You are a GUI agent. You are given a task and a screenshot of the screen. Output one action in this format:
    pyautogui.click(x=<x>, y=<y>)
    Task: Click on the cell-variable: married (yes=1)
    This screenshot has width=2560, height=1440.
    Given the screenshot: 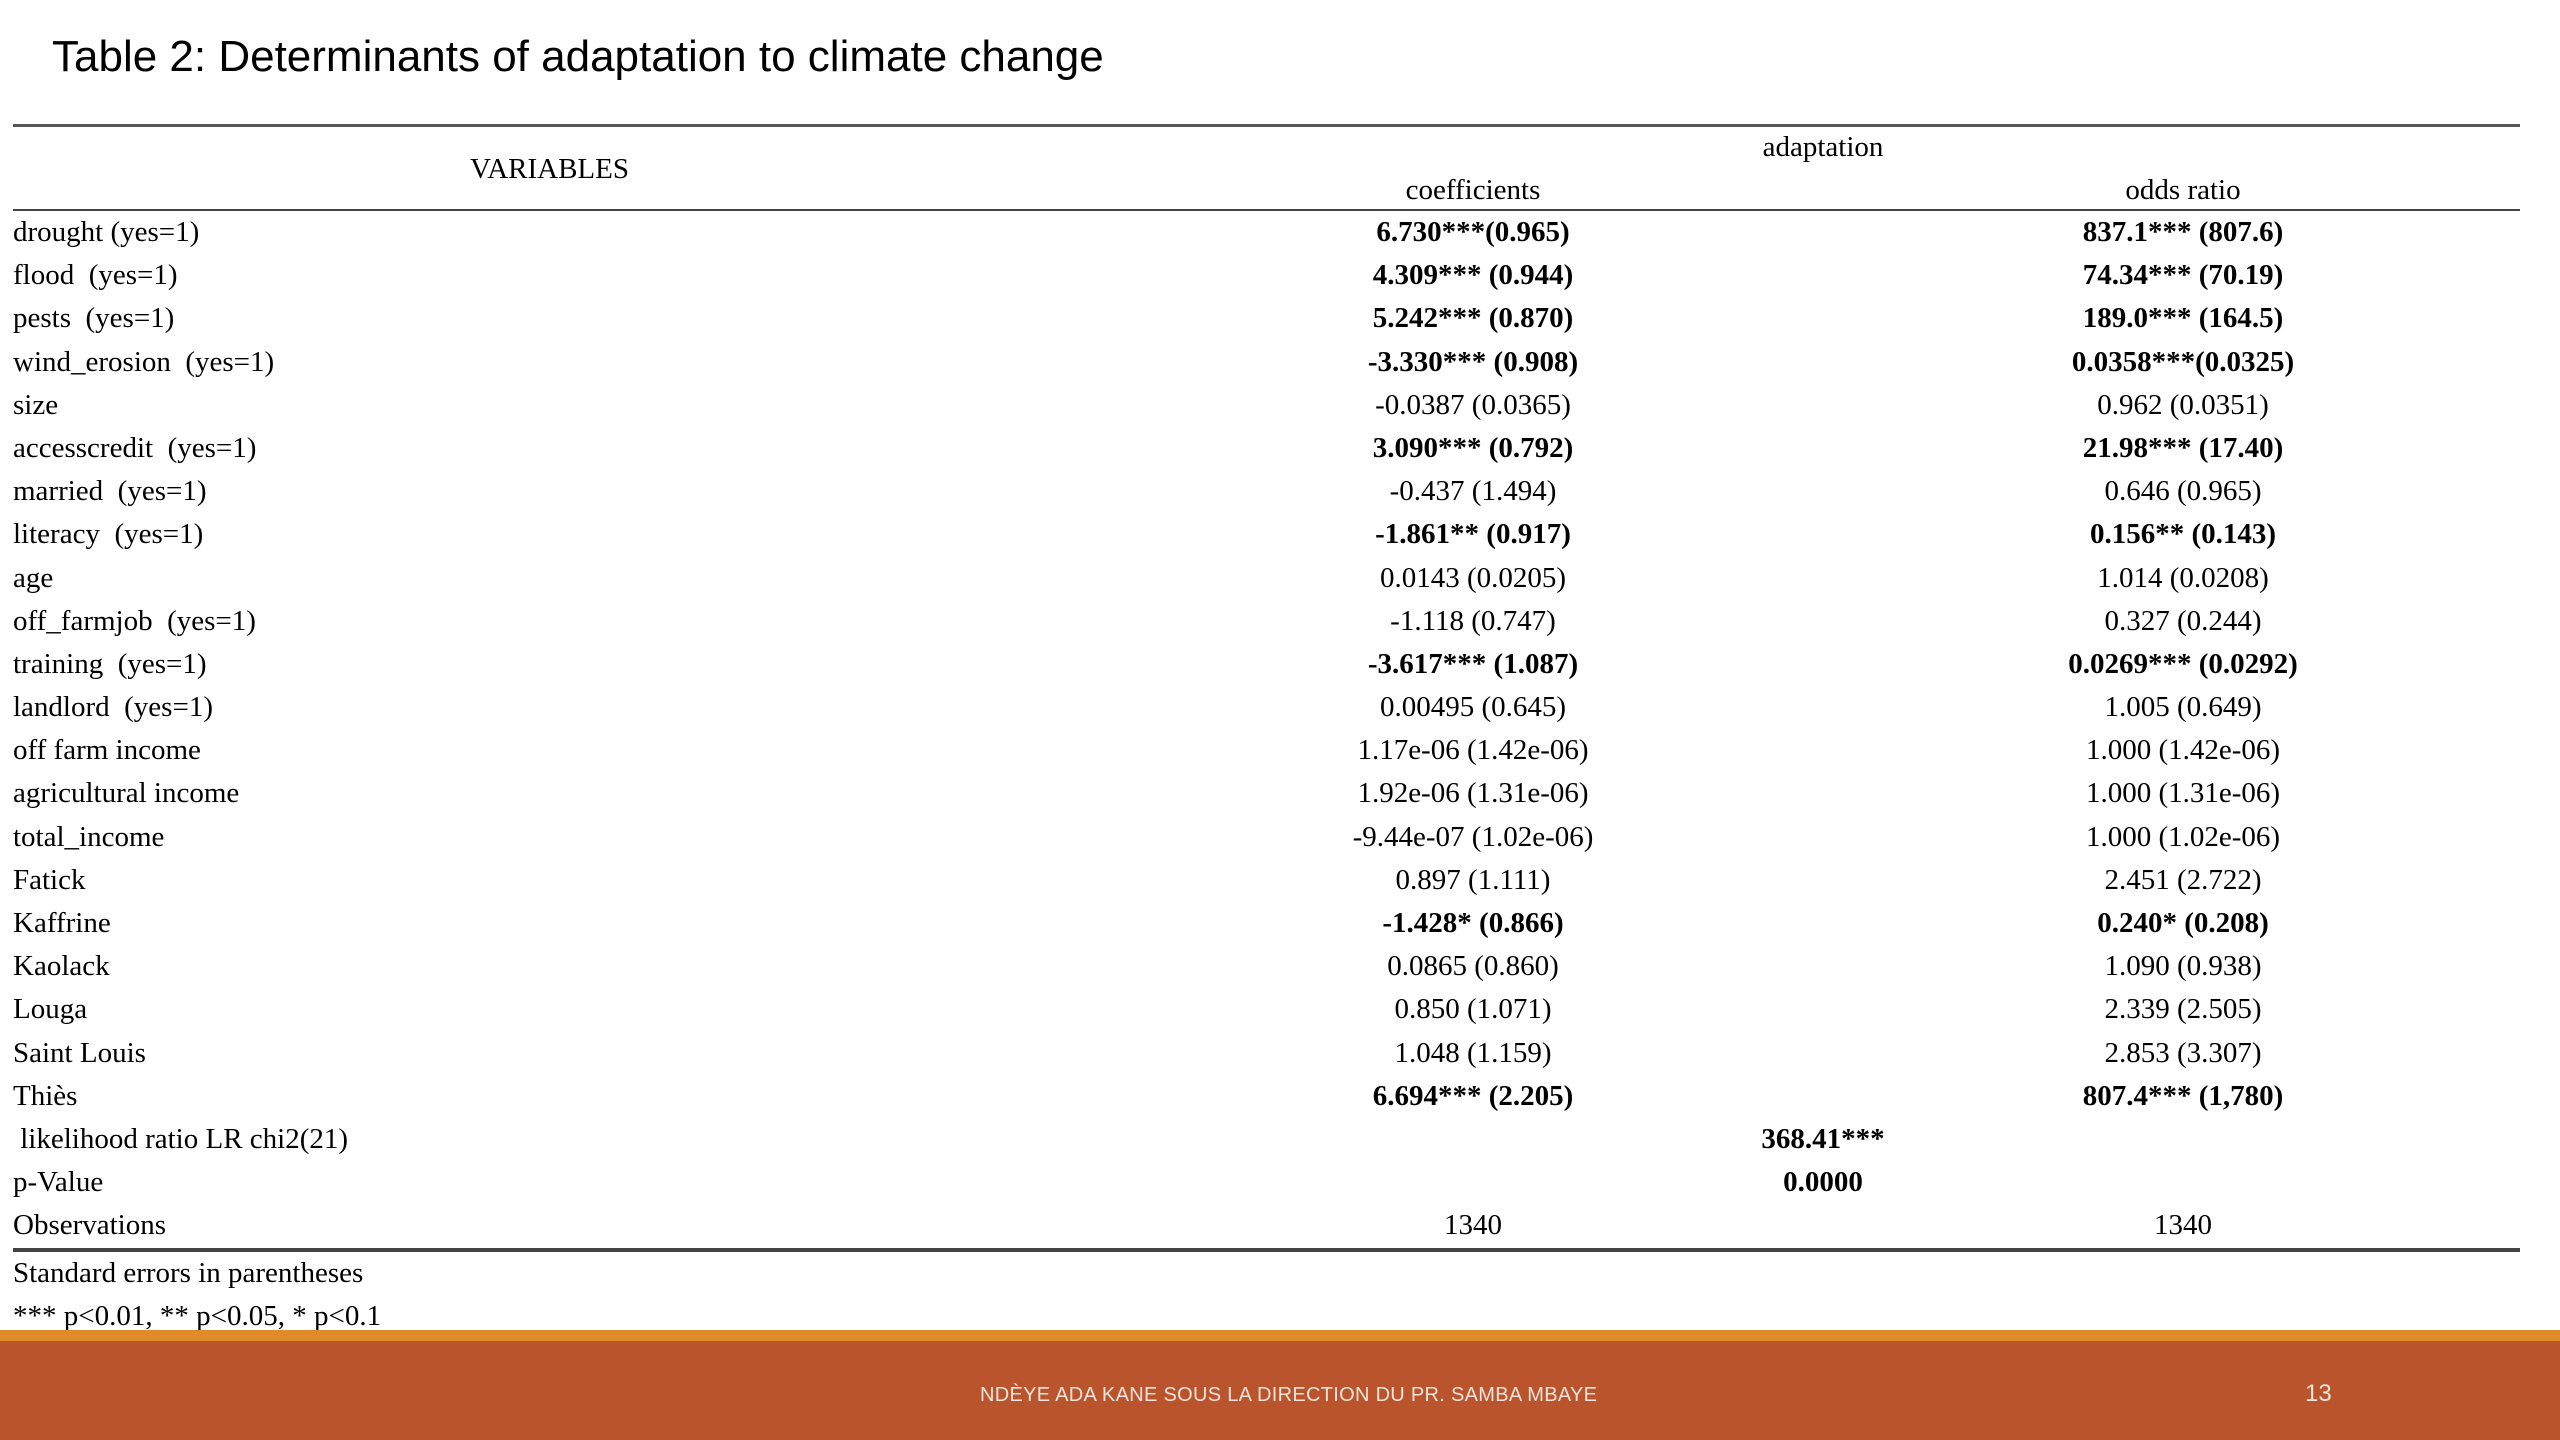 What is the action you would take?
    pyautogui.click(x=110, y=491)
    